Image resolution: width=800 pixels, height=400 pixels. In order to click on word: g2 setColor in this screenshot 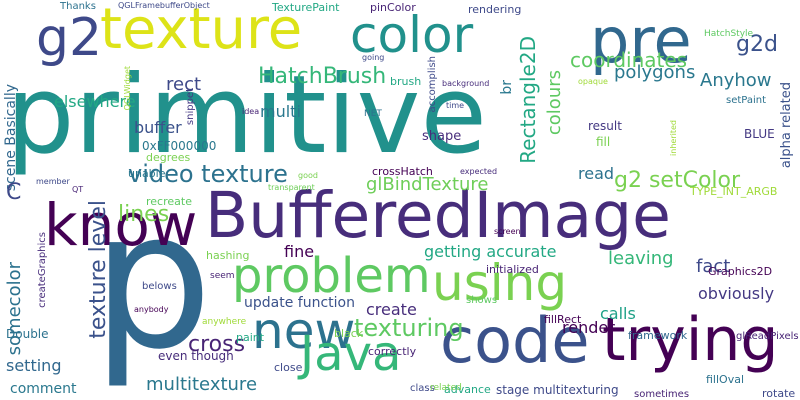, I will do `click(677, 180)`.